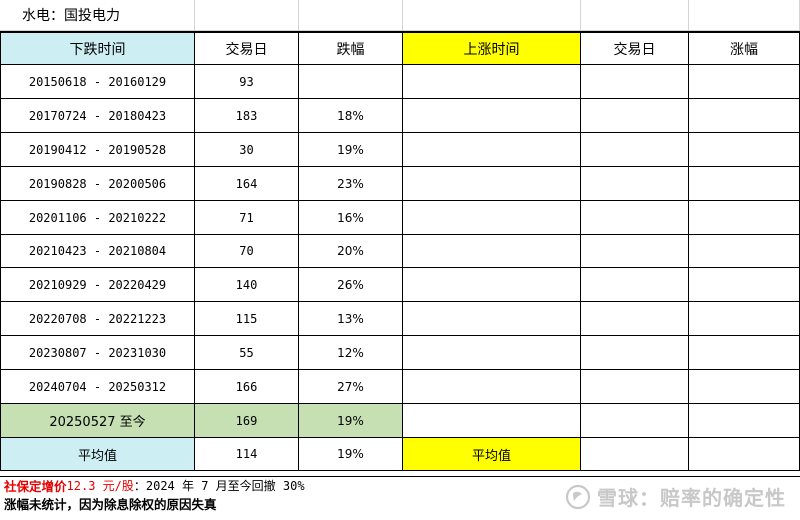 This screenshot has height=520, width=800. I want to click on table-row: 20170724 - 20180423 183 18%, so click(400, 116).